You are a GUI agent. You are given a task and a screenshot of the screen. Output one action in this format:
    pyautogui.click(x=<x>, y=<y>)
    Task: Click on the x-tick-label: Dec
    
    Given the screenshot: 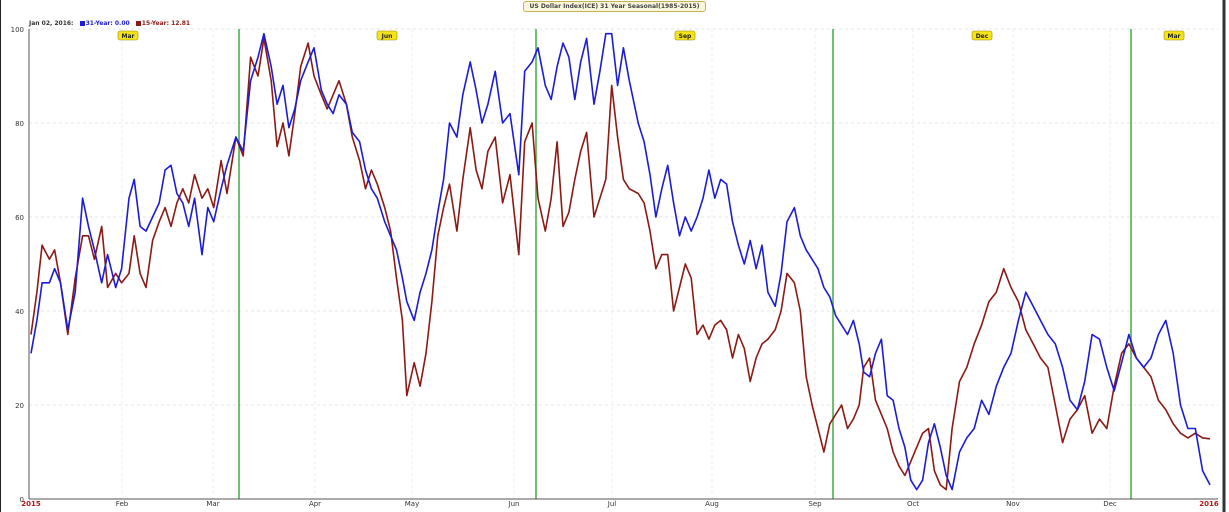 What is the action you would take?
    pyautogui.click(x=1110, y=504)
    